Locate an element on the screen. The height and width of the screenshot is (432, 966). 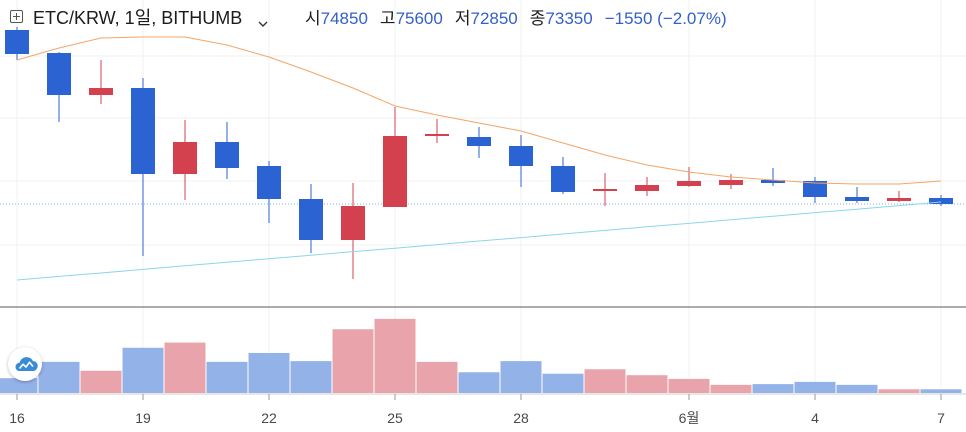
high-label: 고 is located at coordinates (387, 18).